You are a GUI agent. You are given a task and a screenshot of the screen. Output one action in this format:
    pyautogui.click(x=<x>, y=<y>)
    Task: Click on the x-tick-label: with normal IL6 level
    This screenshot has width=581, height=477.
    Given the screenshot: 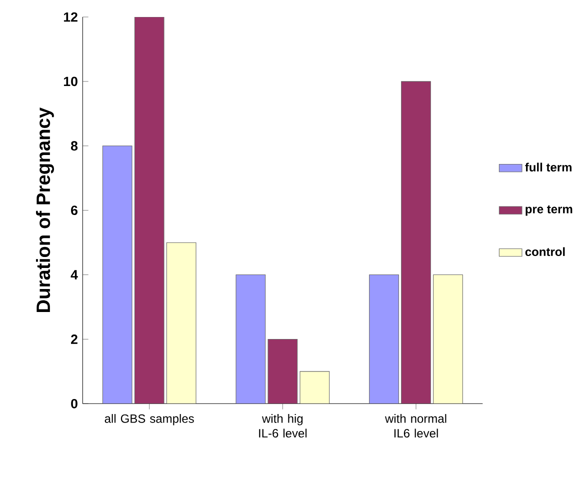 What is the action you would take?
    pyautogui.click(x=415, y=426)
    